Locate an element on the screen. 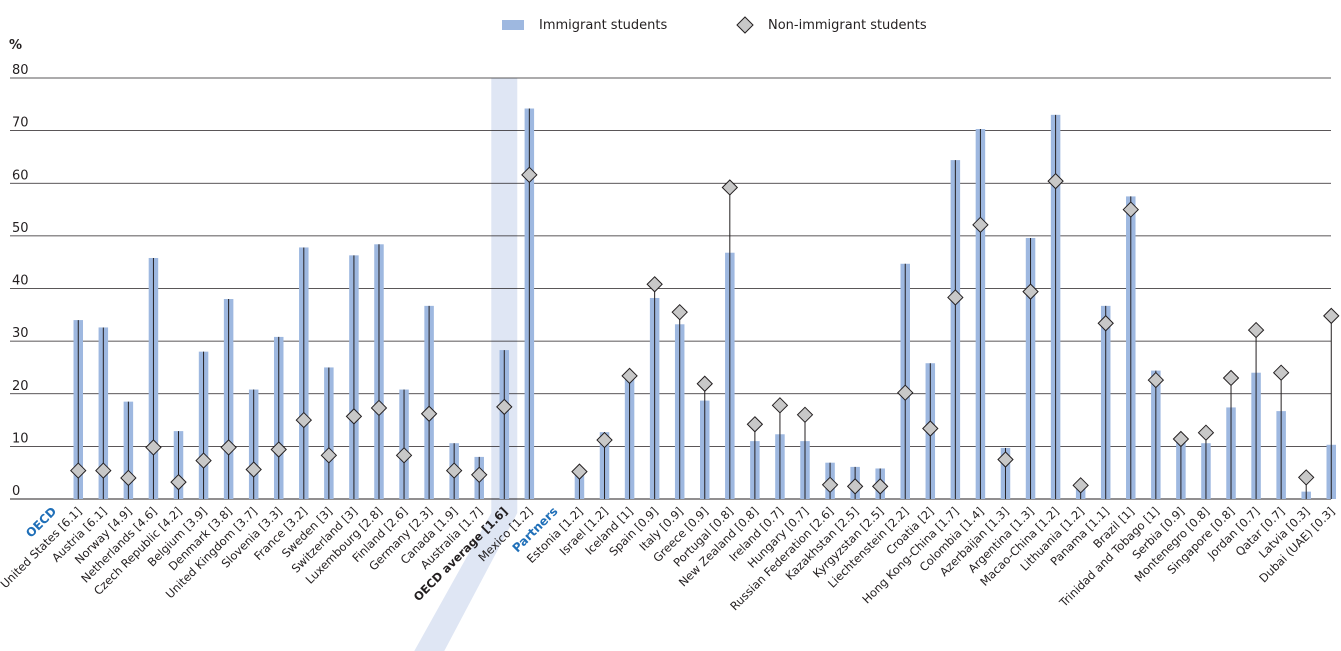  marker-australia is located at coordinates (479, 475).